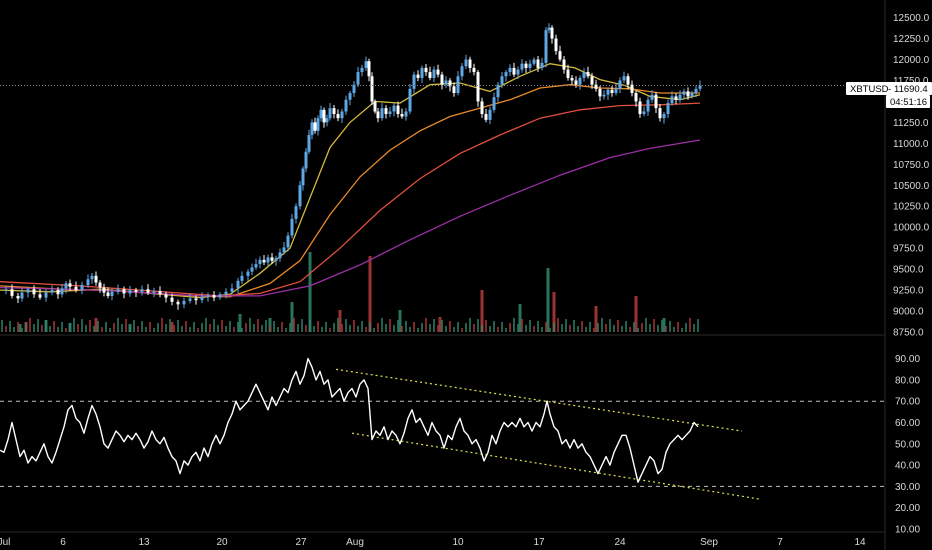 Image resolution: width=932 pixels, height=550 pixels. Describe the element at coordinates (911, 228) in the screenshot. I see `price-tick-label: 10000.0` at that location.